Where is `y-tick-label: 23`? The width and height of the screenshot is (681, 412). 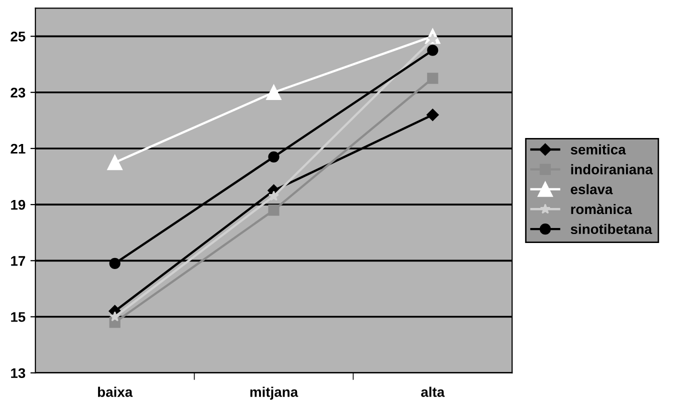
y-tick-label: 23 is located at coordinates (18, 93).